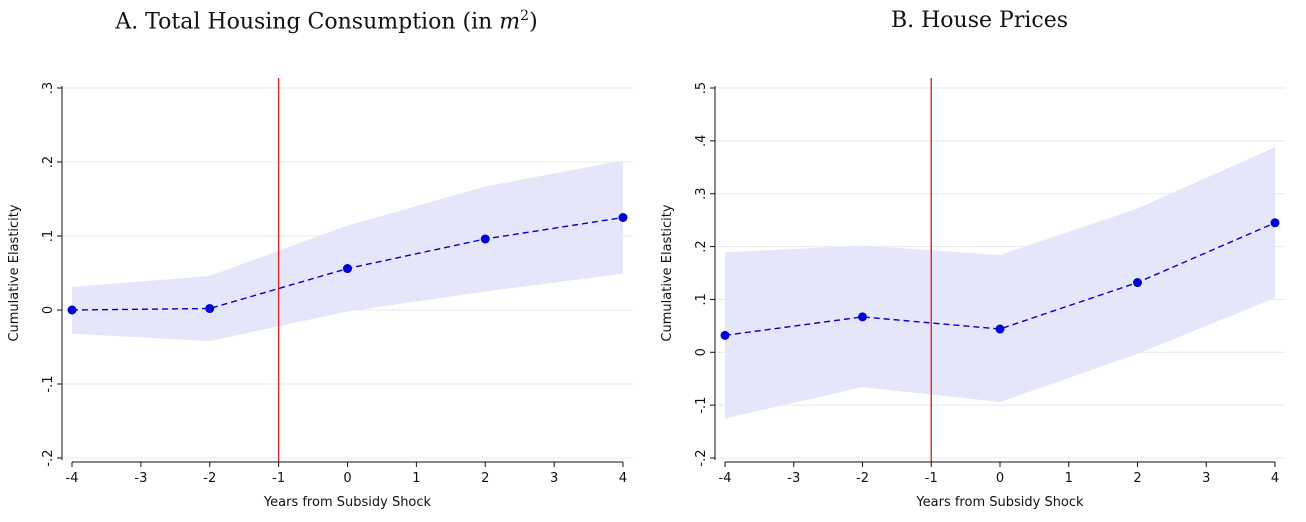 This screenshot has height=522, width=1306. Describe the element at coordinates (701, 88) in the screenshot. I see `y-tick-label: .5` at that location.